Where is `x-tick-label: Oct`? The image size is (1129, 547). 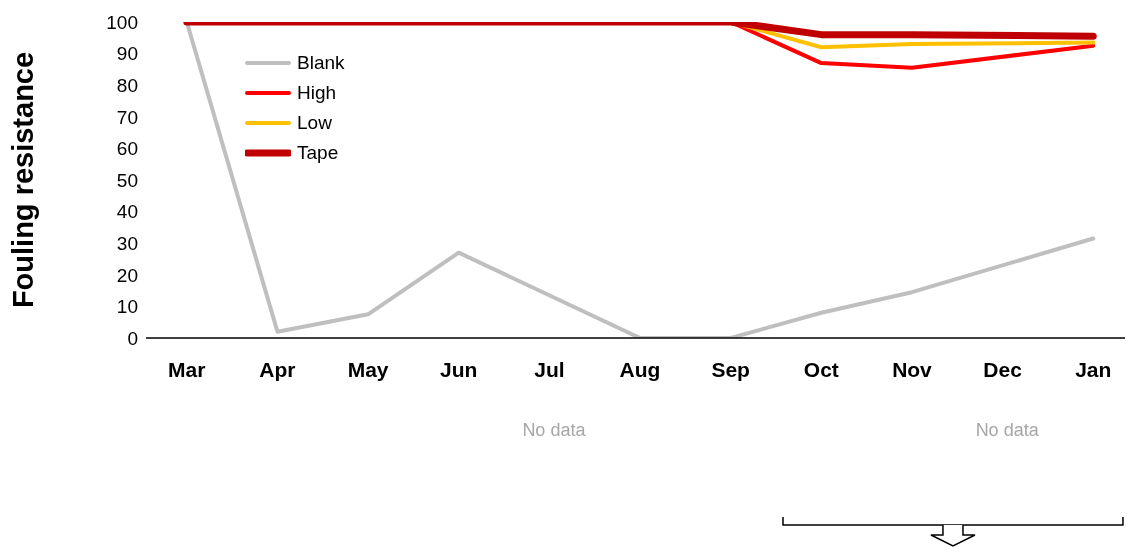 x-tick-label: Oct is located at coordinates (821, 369).